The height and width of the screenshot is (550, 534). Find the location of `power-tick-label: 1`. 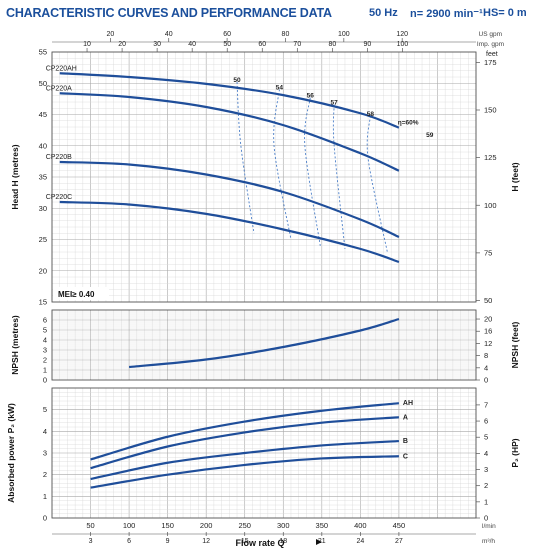

power-tick-label: 1 is located at coordinates (45, 496).